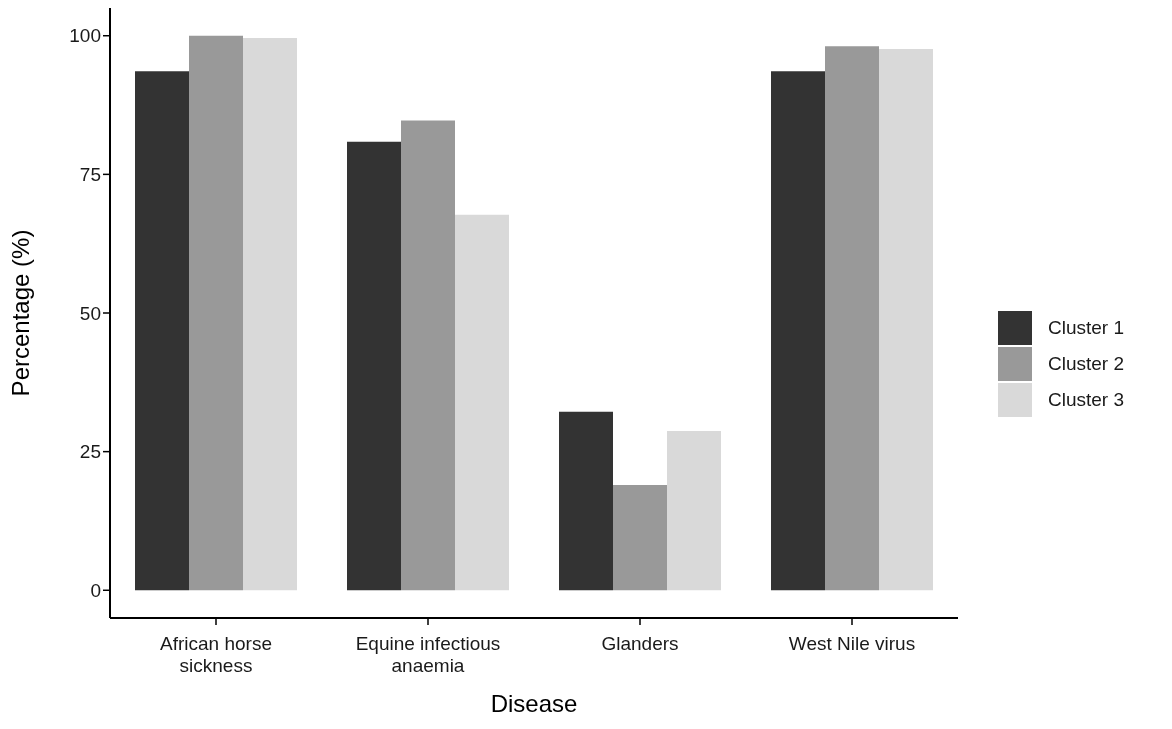  What do you see at coordinates (1086, 328) in the screenshot?
I see `legend-label: Cluster 1` at bounding box center [1086, 328].